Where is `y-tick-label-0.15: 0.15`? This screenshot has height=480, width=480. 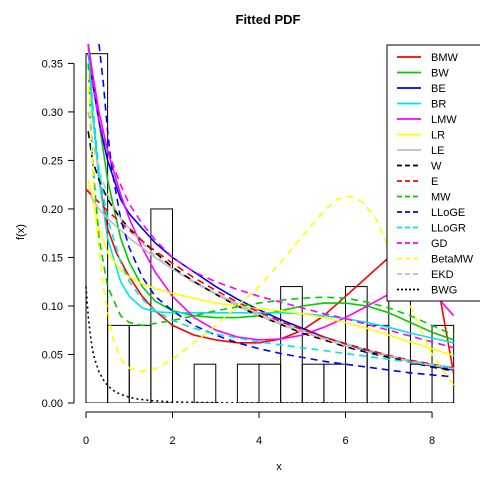 y-tick-label-0.15: 0.15 is located at coordinates (52, 258).